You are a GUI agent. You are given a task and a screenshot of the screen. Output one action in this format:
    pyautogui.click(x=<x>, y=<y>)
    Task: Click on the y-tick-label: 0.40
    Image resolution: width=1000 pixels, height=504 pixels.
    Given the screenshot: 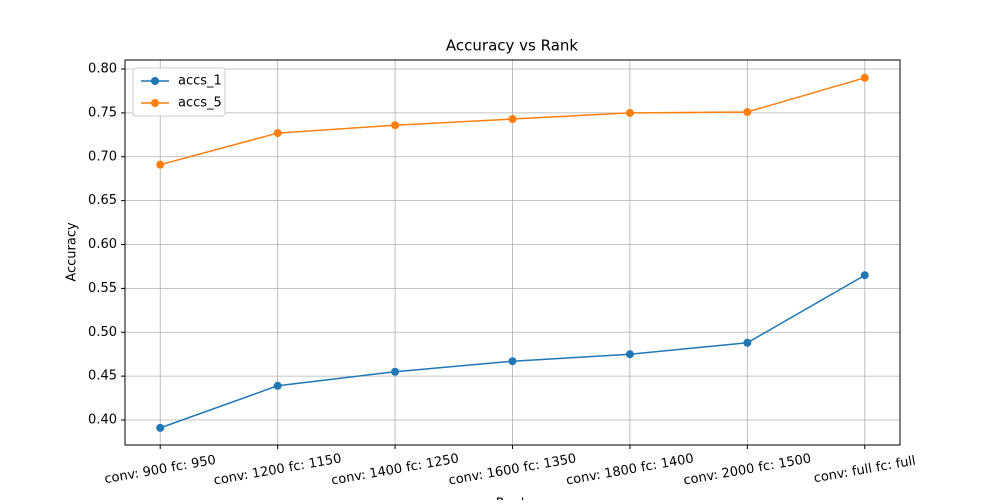 What is the action you would take?
    pyautogui.click(x=102, y=419)
    